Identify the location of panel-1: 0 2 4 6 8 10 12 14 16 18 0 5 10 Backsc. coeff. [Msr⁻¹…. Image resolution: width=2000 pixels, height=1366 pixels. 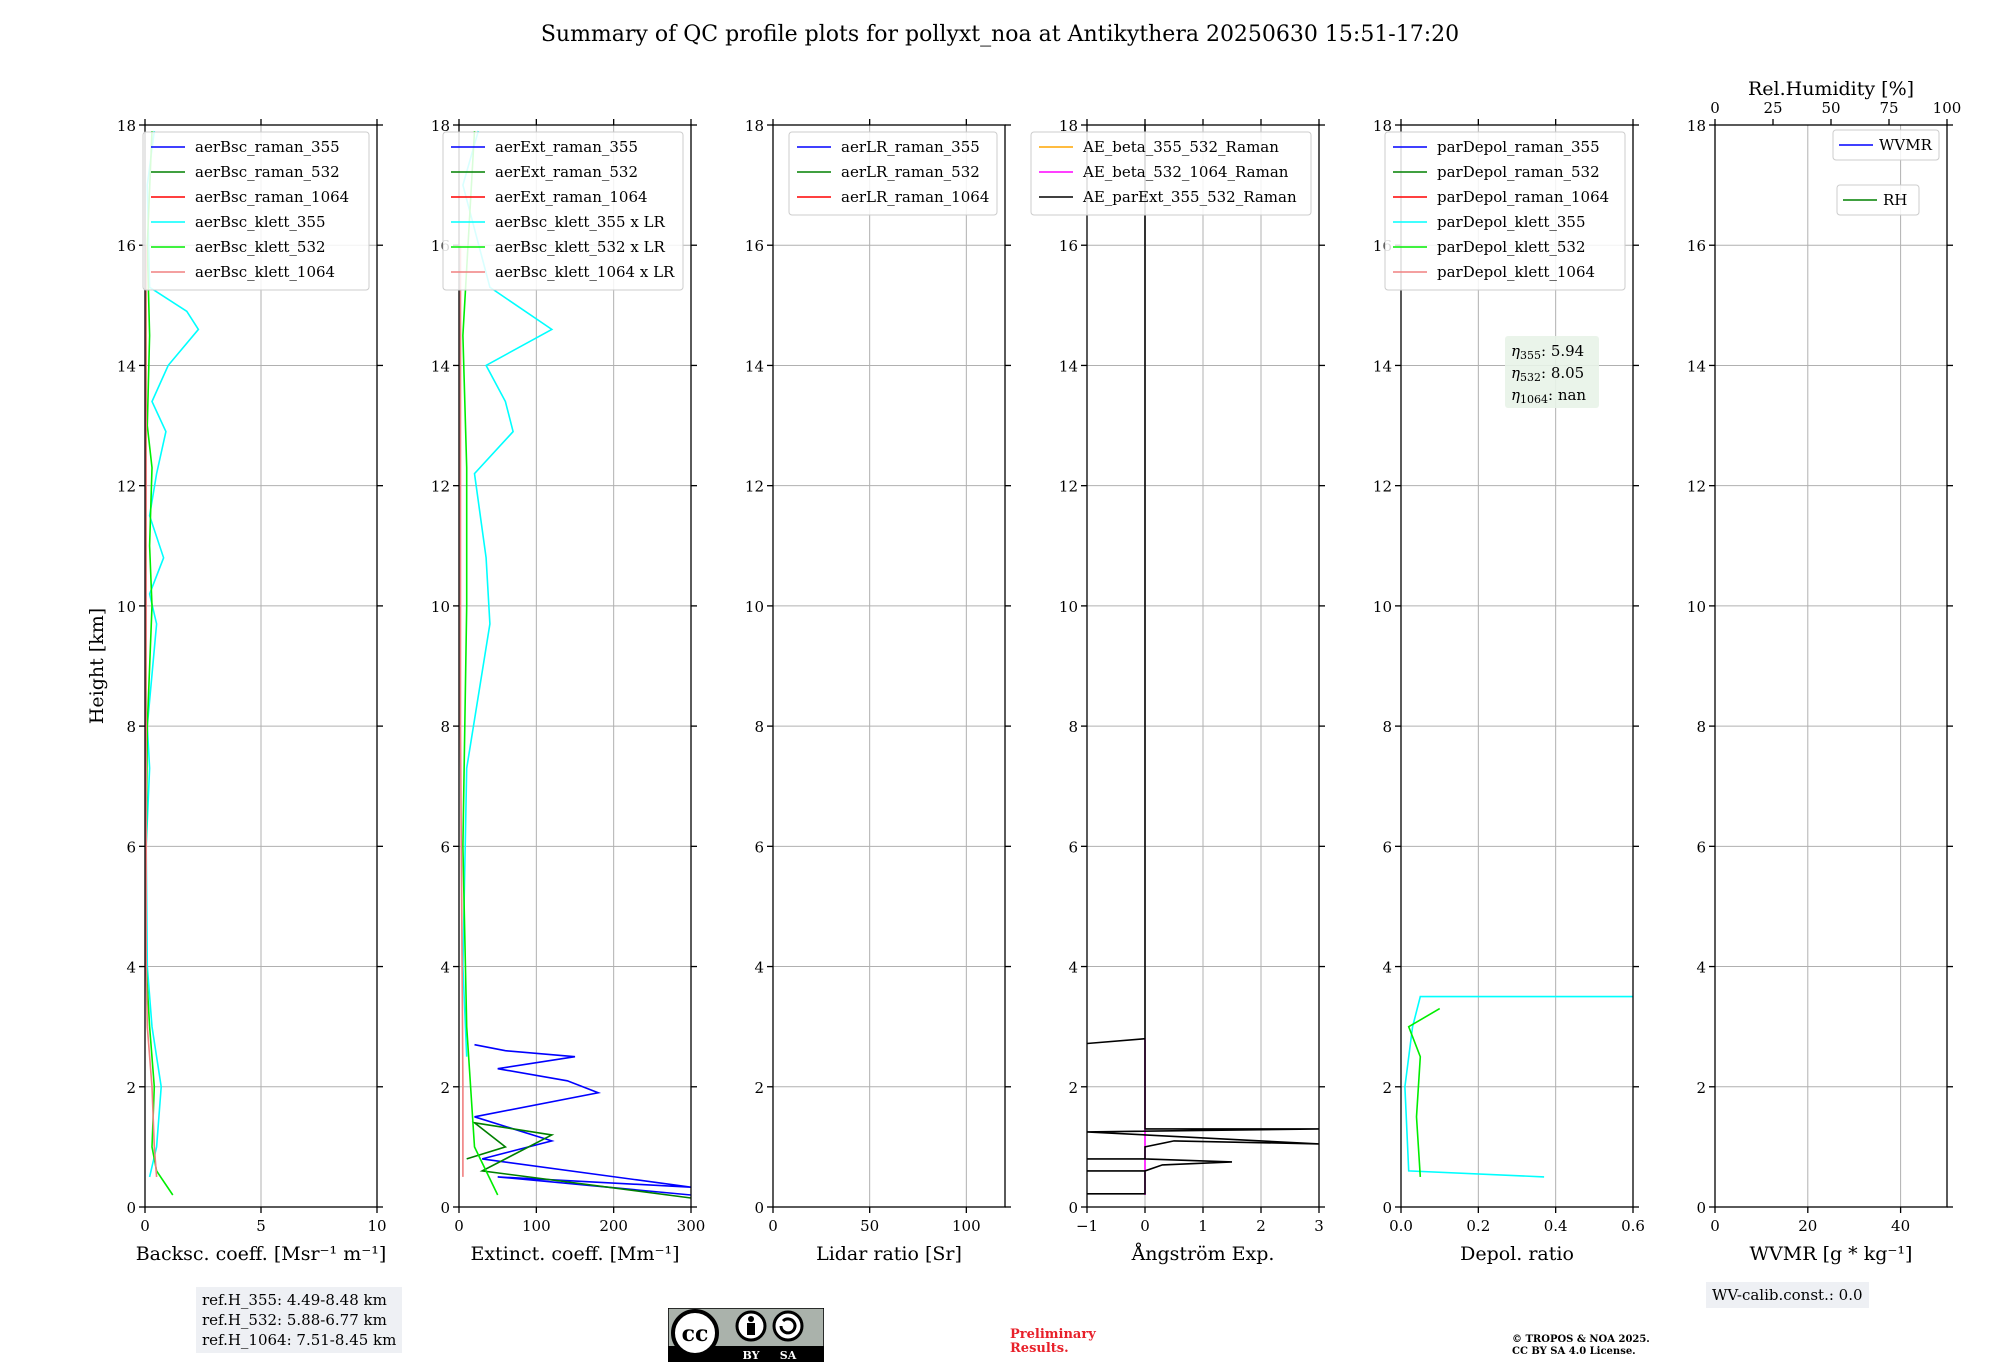
(252, 691).